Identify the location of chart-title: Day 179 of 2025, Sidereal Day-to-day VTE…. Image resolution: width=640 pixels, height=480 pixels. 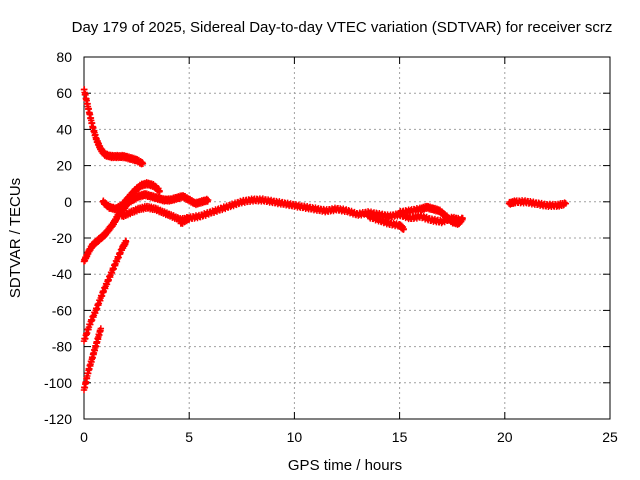
(342, 27).